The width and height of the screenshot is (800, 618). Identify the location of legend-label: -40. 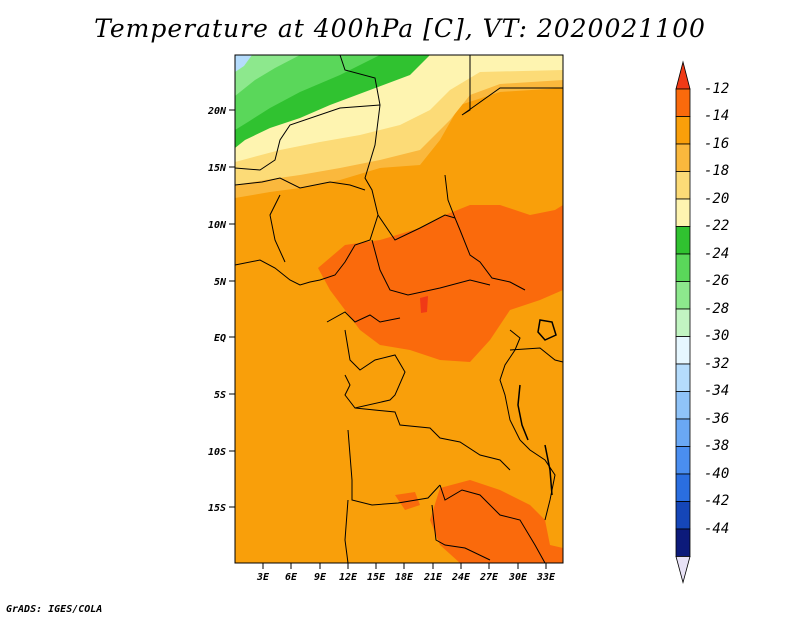
(716, 474).